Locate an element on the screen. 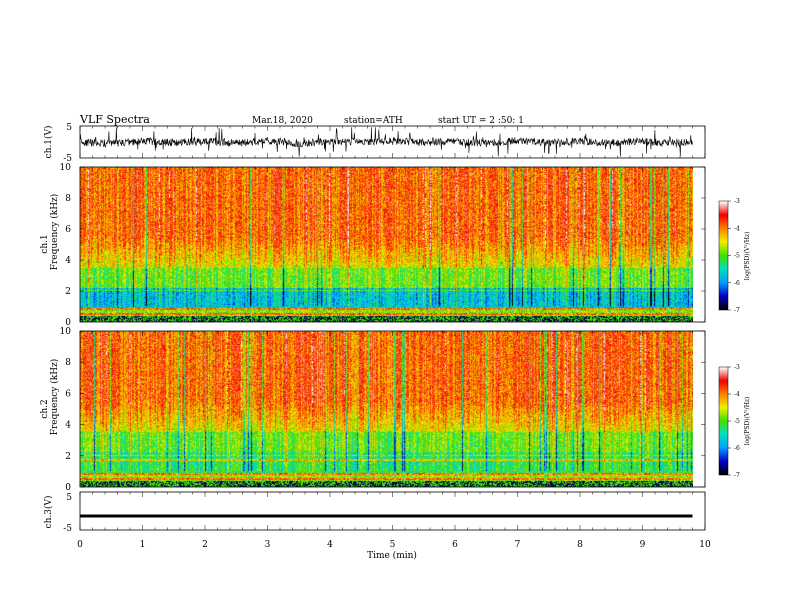  time-tick-label: 6 is located at coordinates (455, 545).